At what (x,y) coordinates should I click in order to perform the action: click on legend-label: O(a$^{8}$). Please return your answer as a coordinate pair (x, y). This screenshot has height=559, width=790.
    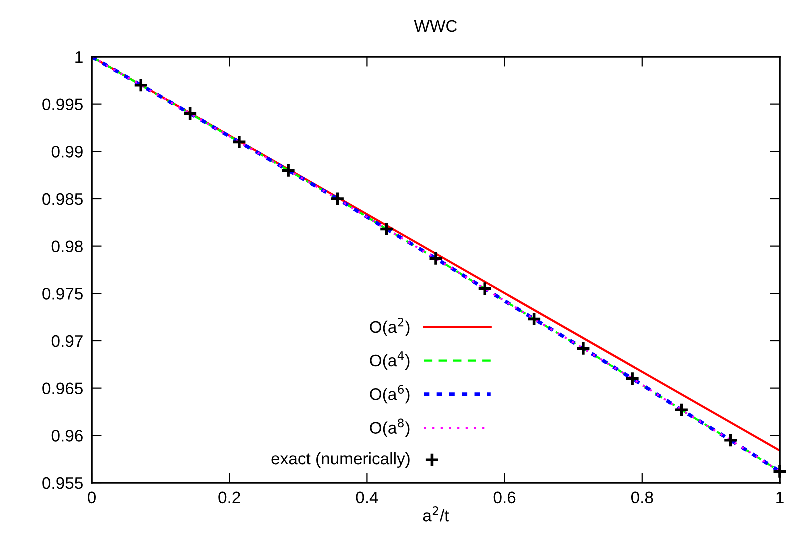
    Looking at the image, I should click on (390, 428).